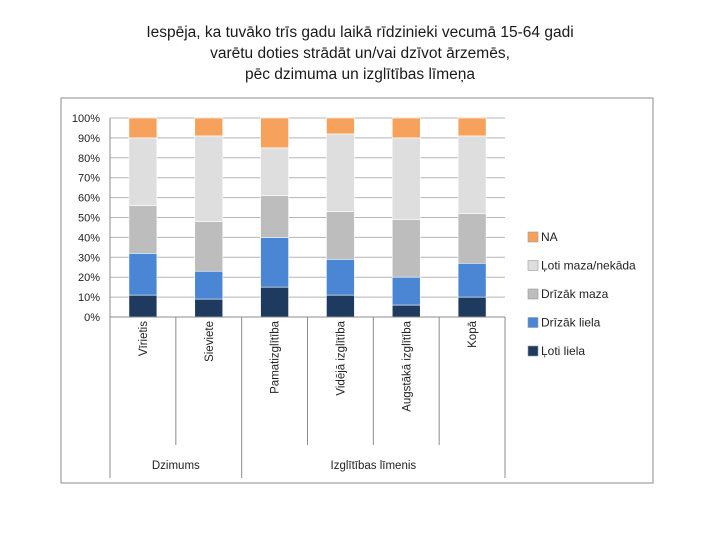 The height and width of the screenshot is (540, 720). I want to click on legend-entry: Drīzāk liela, so click(564, 323).